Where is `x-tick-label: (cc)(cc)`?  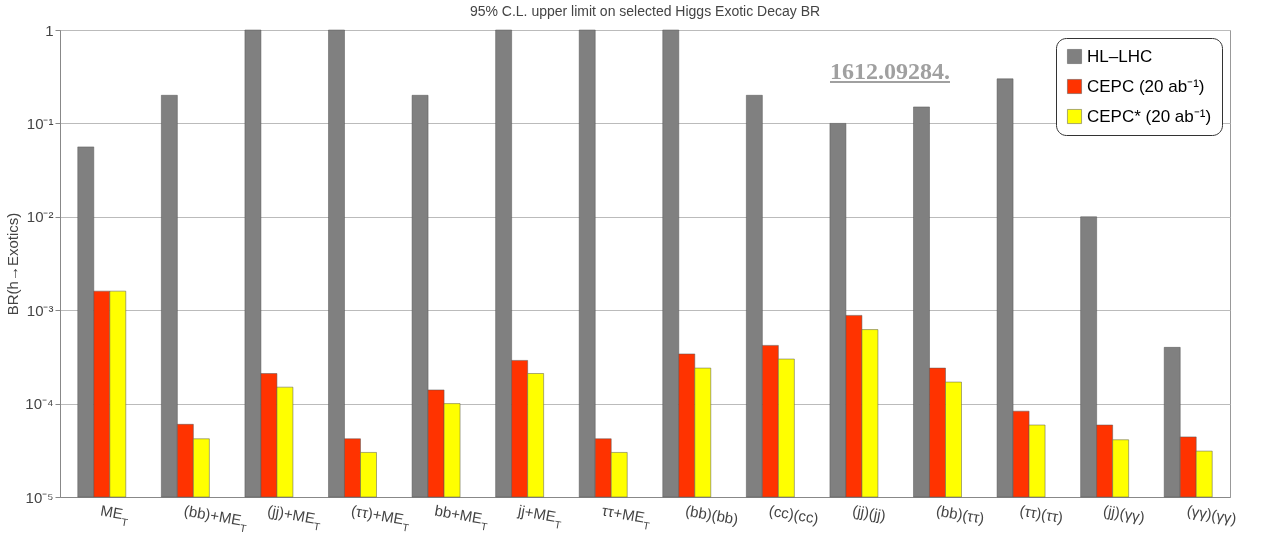 x-tick-label: (cc)(cc) is located at coordinates (793, 514).